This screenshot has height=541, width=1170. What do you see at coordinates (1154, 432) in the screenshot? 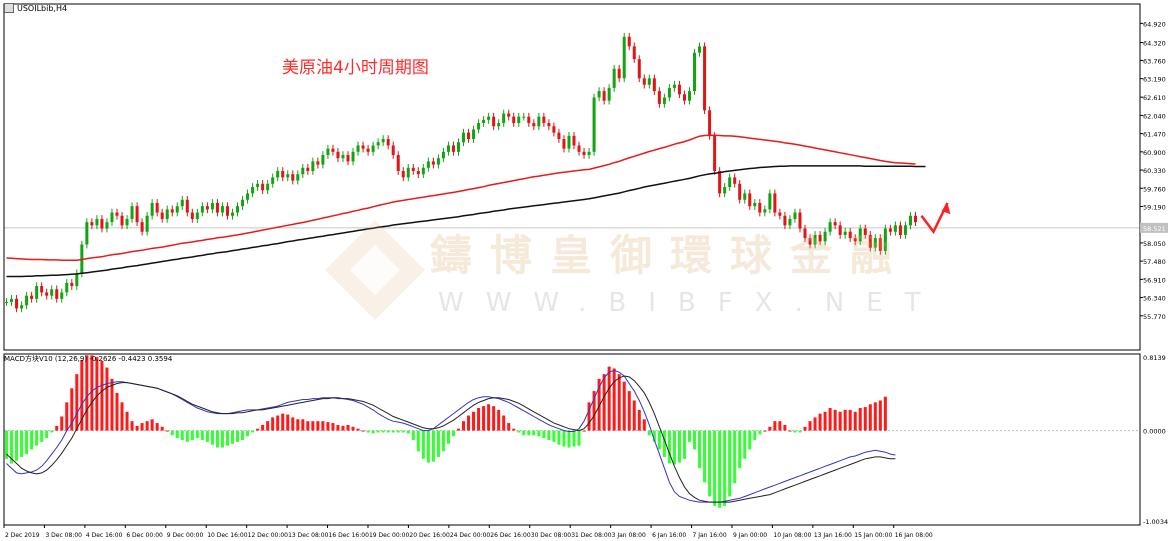
I see `macd-tick-label: 0.0000` at bounding box center [1154, 432].